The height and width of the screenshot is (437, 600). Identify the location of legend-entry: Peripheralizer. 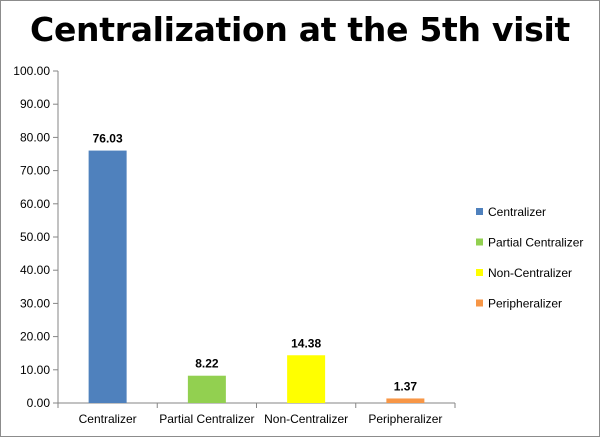
(525, 304).